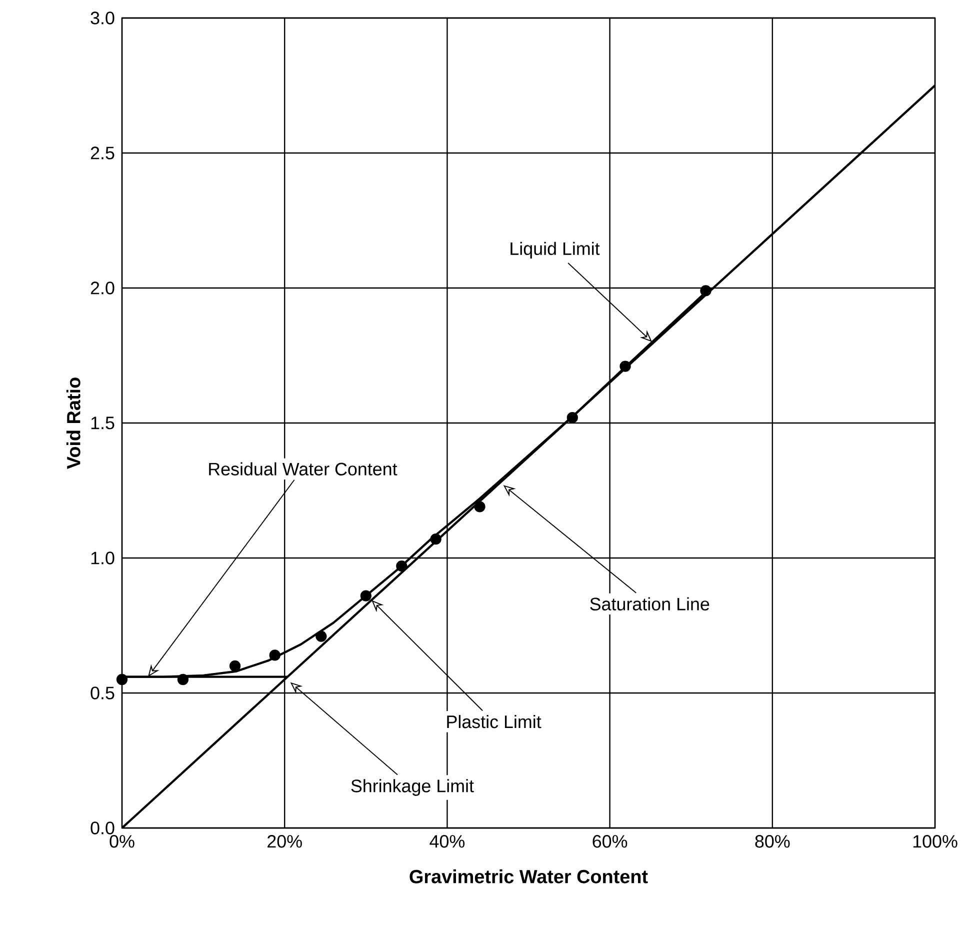 This screenshot has height=944, width=970. I want to click on annotation: Liquid Limit, so click(555, 250).